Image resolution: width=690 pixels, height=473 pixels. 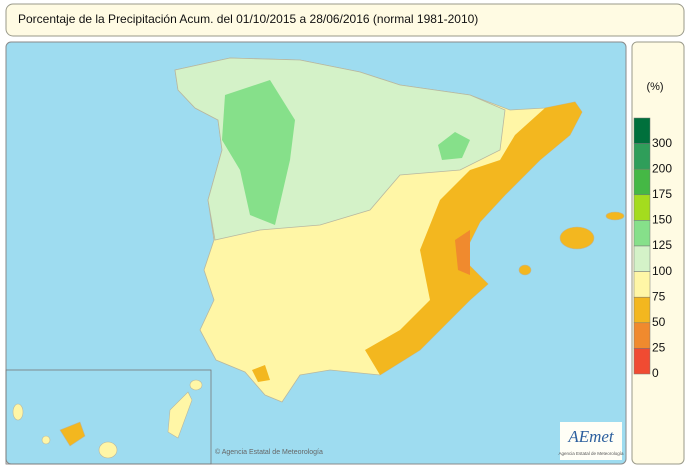 What do you see at coordinates (662, 220) in the screenshot?
I see `legend-label: 150` at bounding box center [662, 220].